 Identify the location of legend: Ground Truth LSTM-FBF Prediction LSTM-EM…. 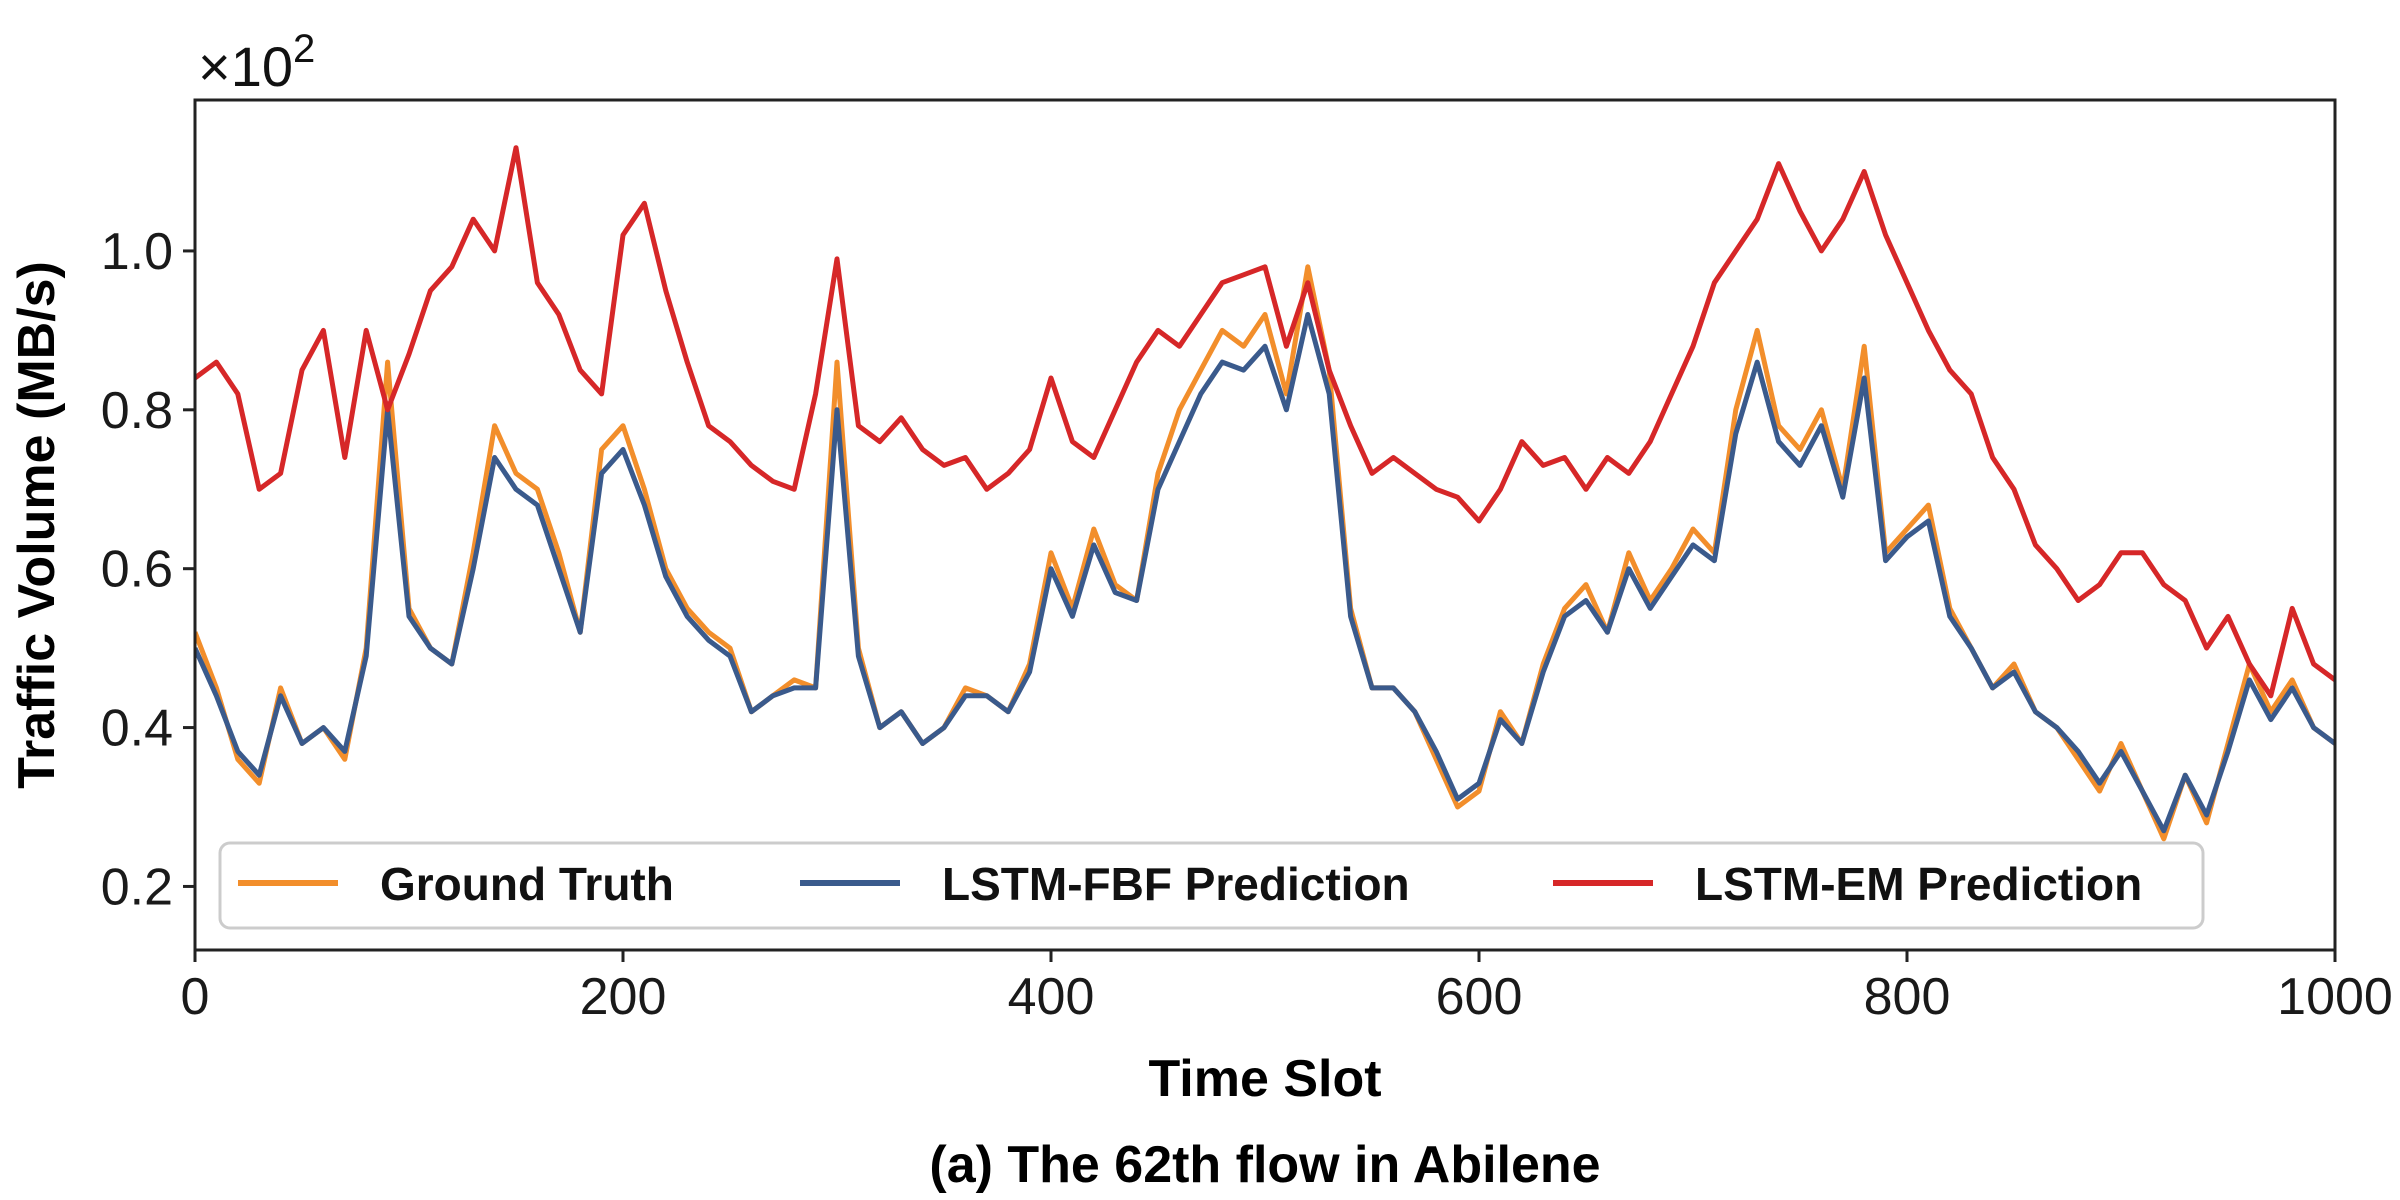
(1211, 885).